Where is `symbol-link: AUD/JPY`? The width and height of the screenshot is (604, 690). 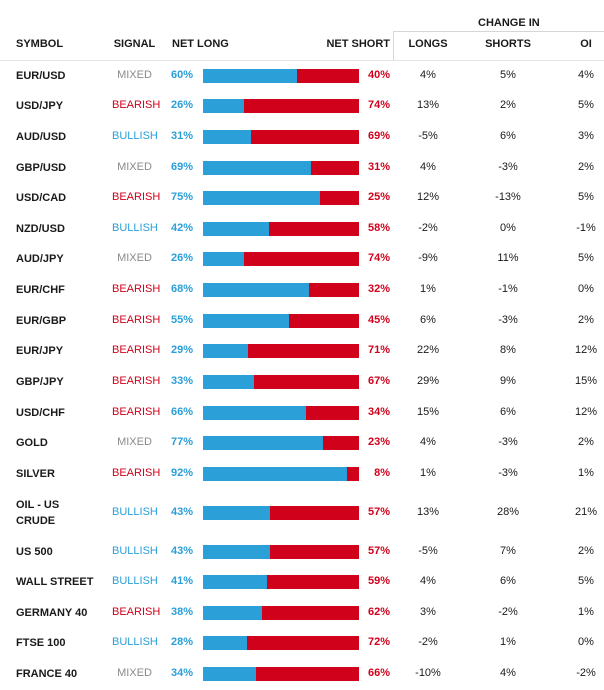 symbol-link: AUD/JPY is located at coordinates (40, 259).